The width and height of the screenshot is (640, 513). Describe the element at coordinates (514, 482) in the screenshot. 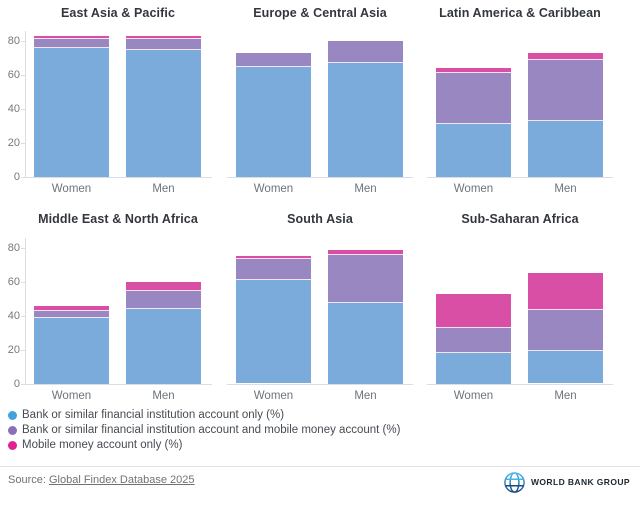

I see `globe-icon` at that location.